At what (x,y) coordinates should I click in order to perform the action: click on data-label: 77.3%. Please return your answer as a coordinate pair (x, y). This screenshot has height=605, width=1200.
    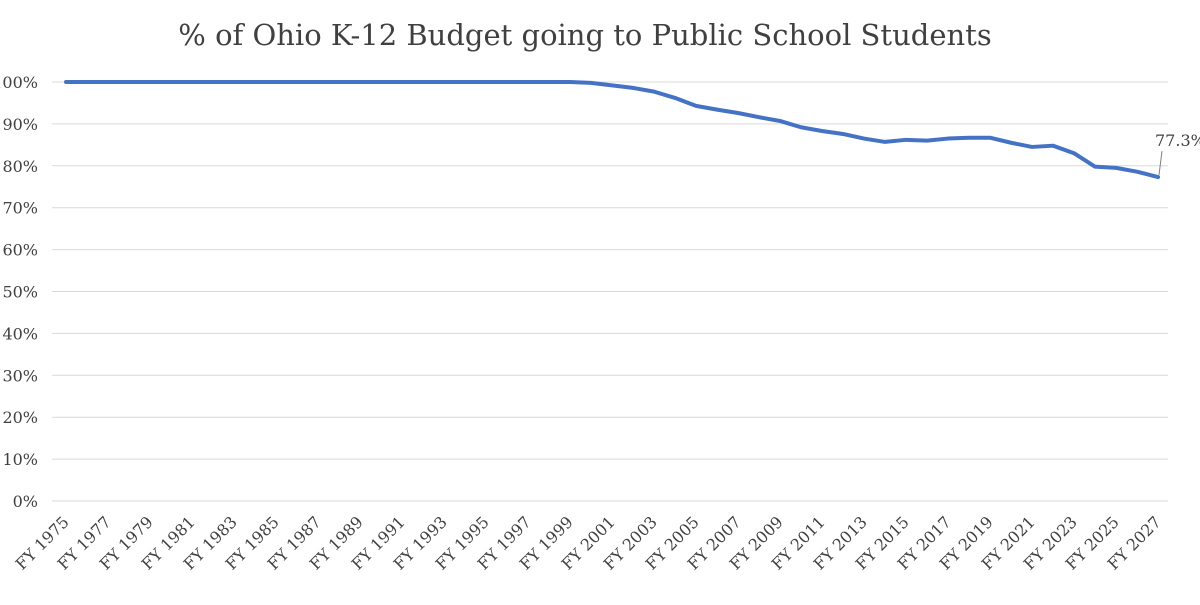
    Looking at the image, I should click on (1177, 140).